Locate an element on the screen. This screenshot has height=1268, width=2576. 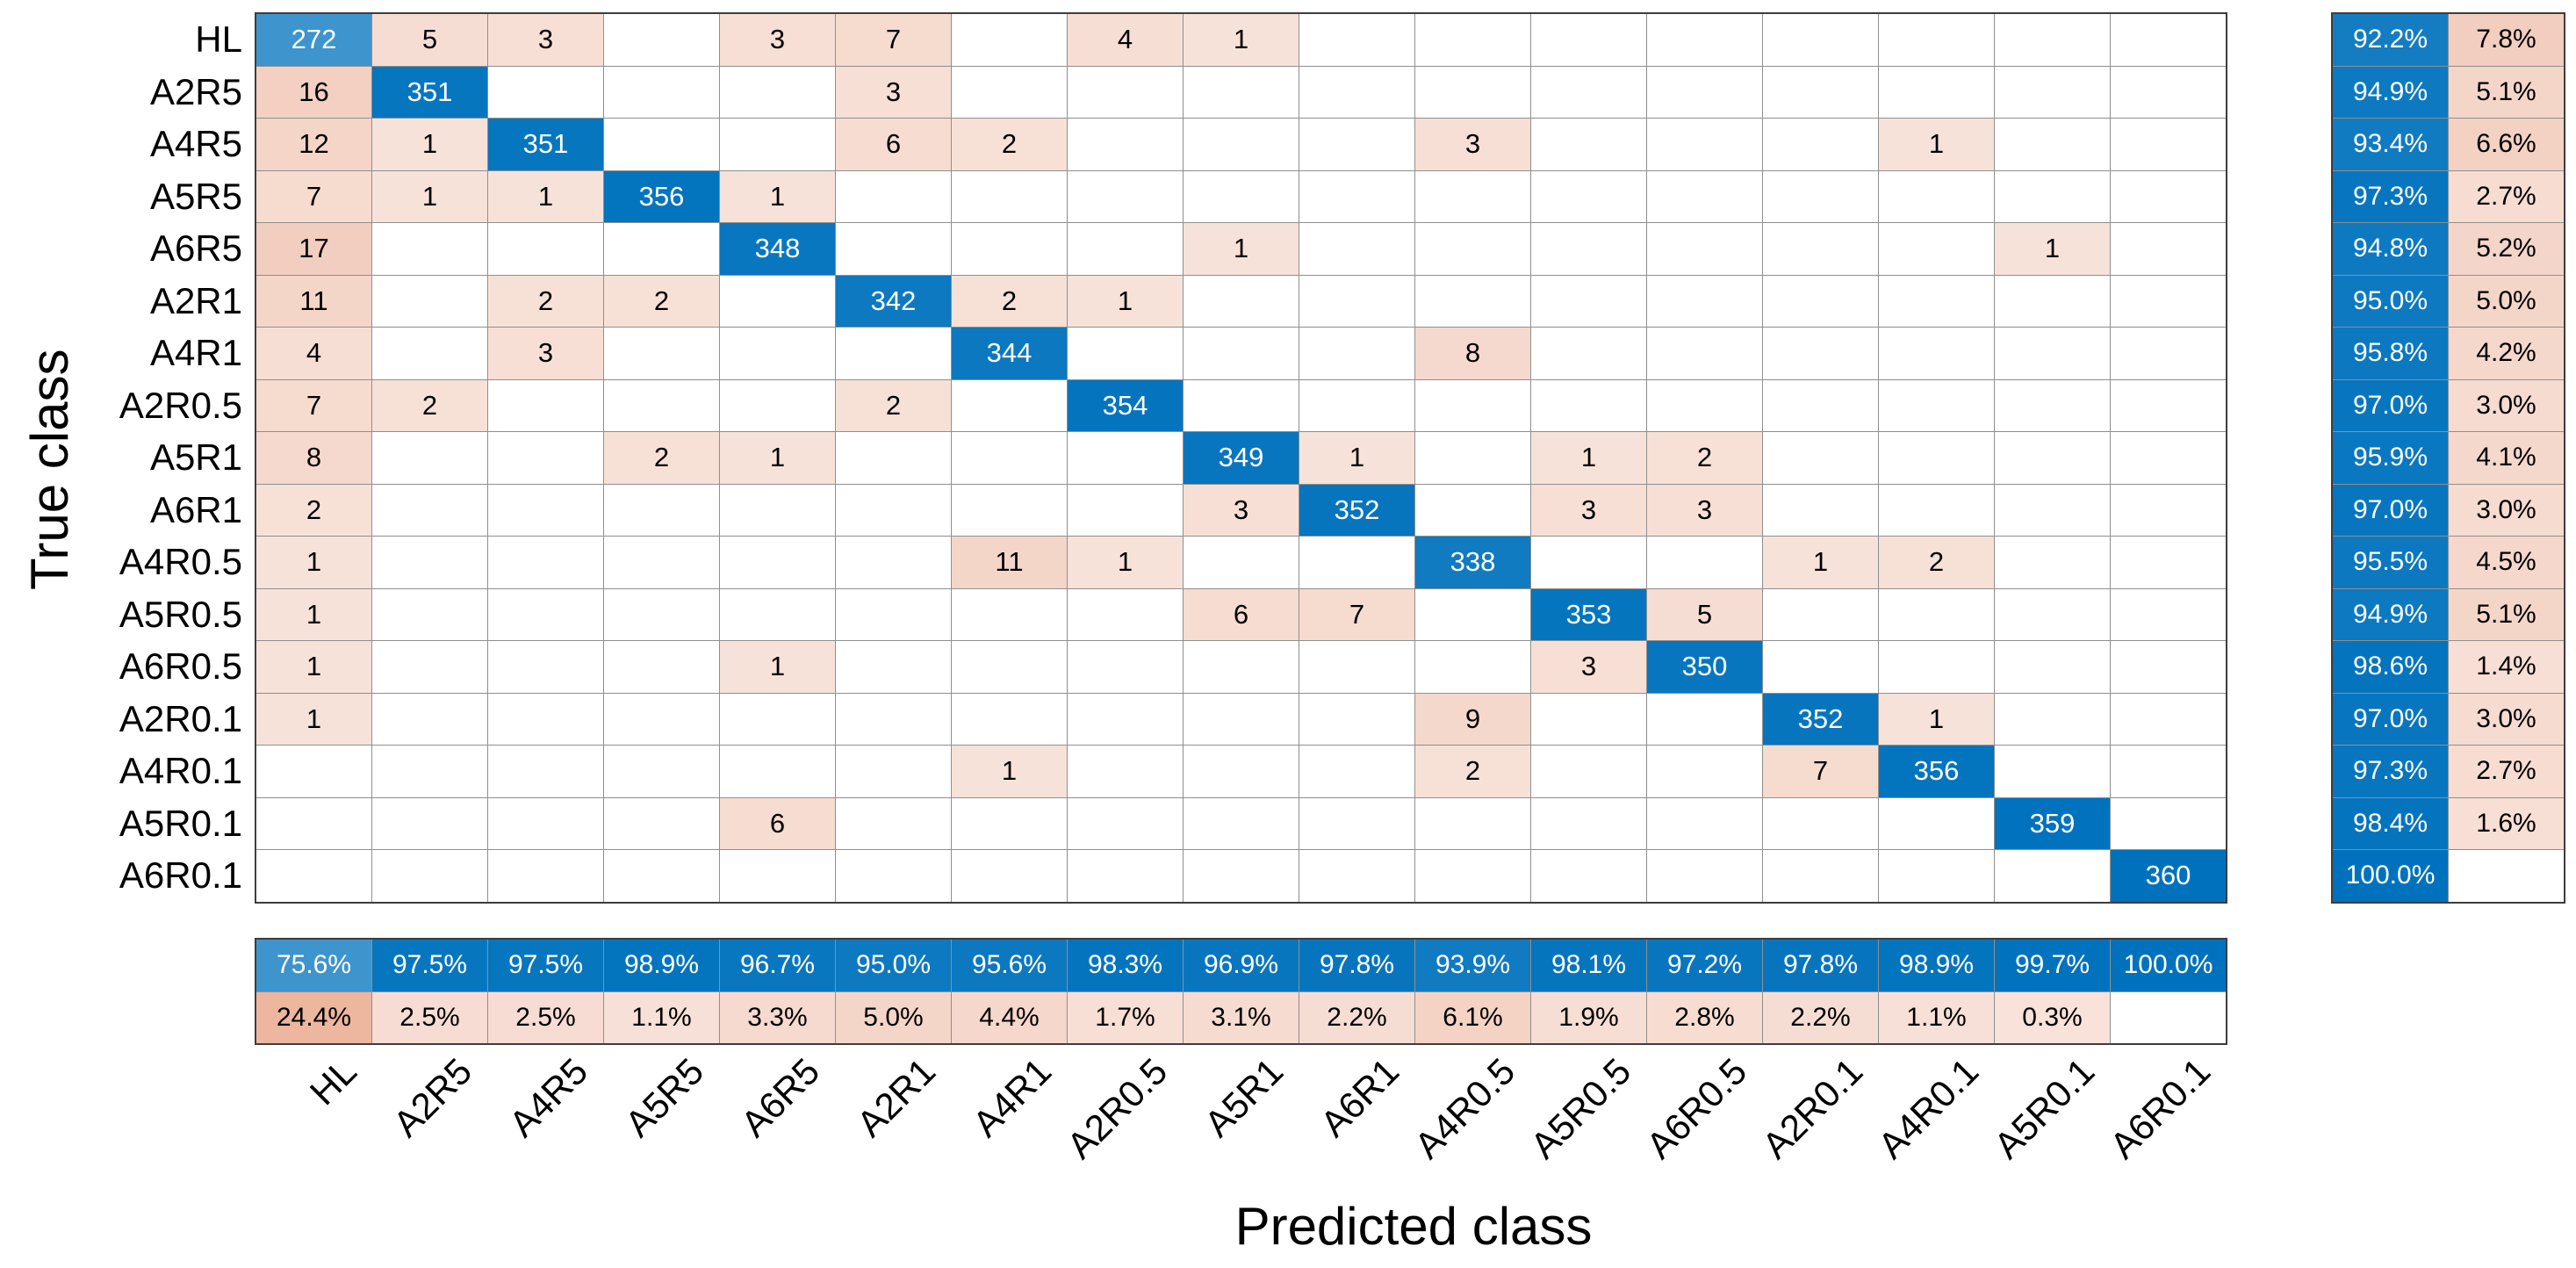
col-summary-correct-cell: 96.7% is located at coordinates (777, 966).